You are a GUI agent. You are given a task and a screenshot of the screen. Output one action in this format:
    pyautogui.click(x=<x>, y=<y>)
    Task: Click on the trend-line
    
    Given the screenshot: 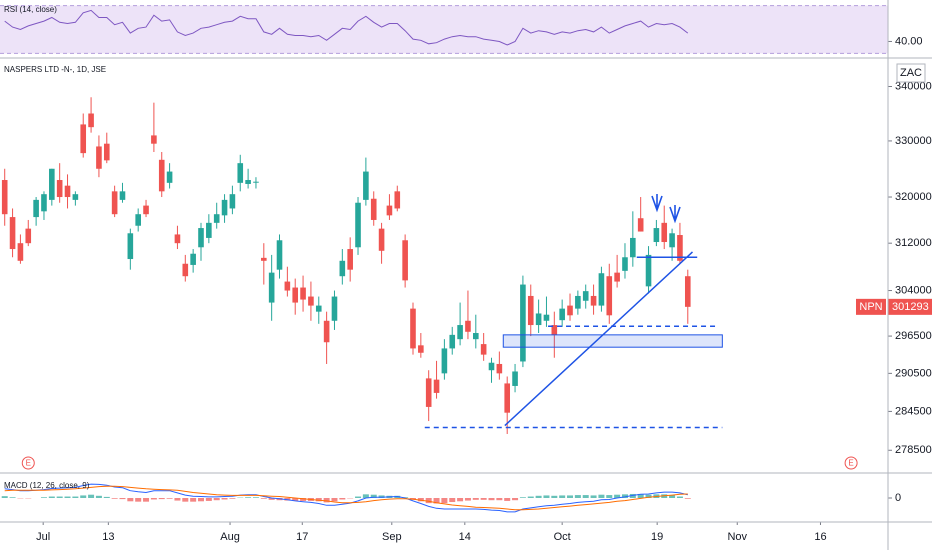 What is the action you would take?
    pyautogui.click(x=599, y=339)
    